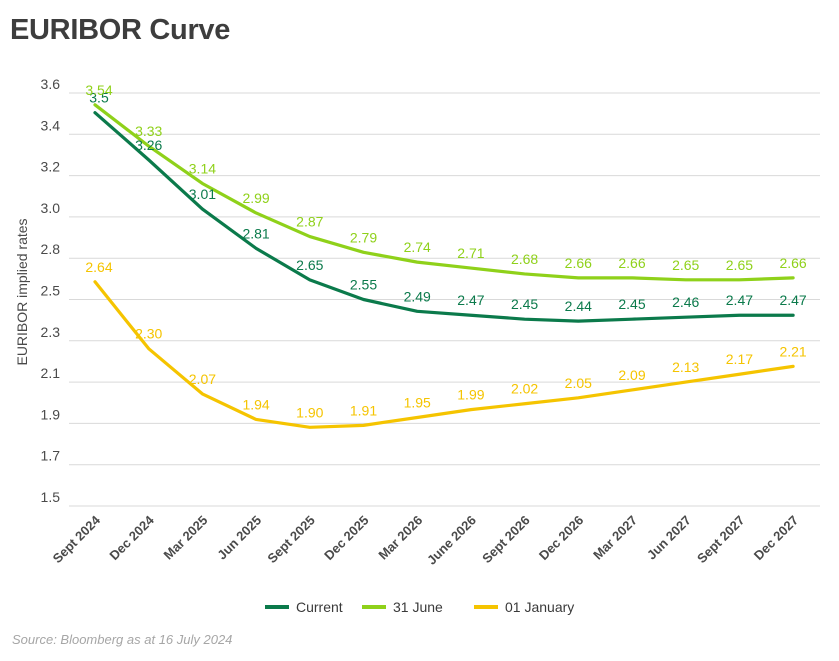 The width and height of the screenshot is (839, 661). I want to click on data-label: 3.01, so click(202, 194).